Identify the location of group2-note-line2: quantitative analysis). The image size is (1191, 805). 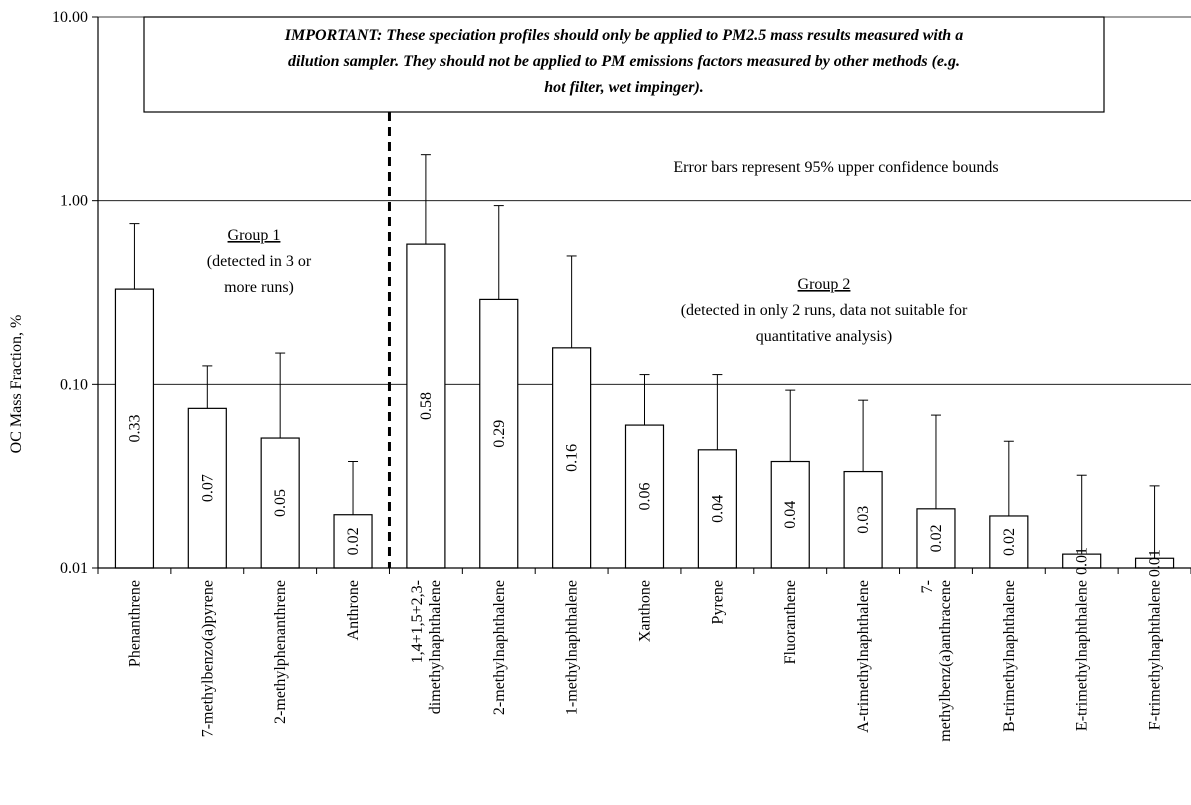
(824, 336).